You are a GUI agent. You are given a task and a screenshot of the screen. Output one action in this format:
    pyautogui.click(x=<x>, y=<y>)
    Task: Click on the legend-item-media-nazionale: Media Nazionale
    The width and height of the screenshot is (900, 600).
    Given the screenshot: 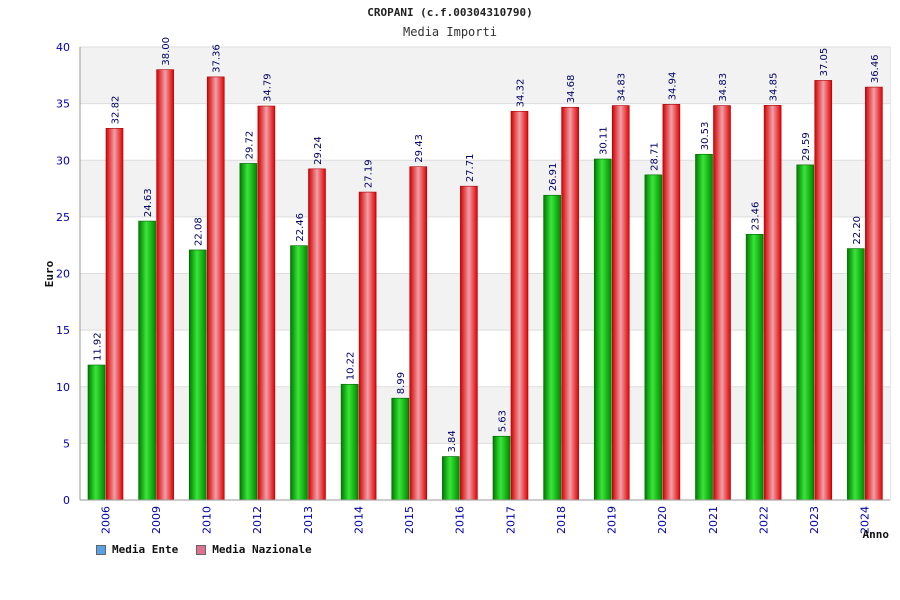 What is the action you would take?
    pyautogui.click(x=254, y=549)
    